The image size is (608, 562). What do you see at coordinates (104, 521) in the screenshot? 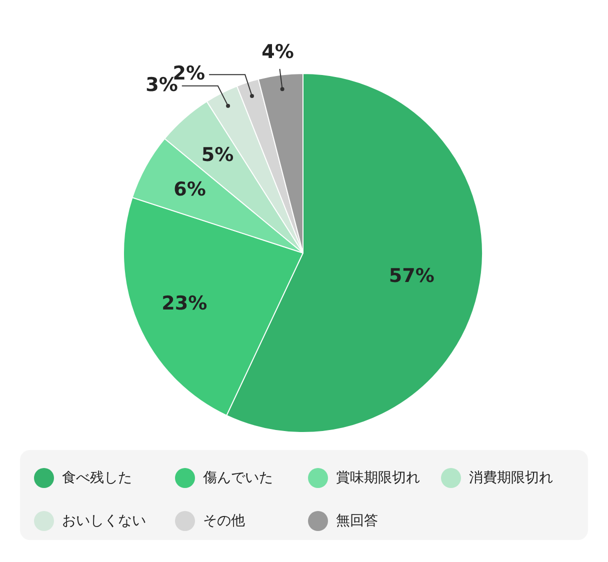
I see `legend-label: おいしくない` at bounding box center [104, 521].